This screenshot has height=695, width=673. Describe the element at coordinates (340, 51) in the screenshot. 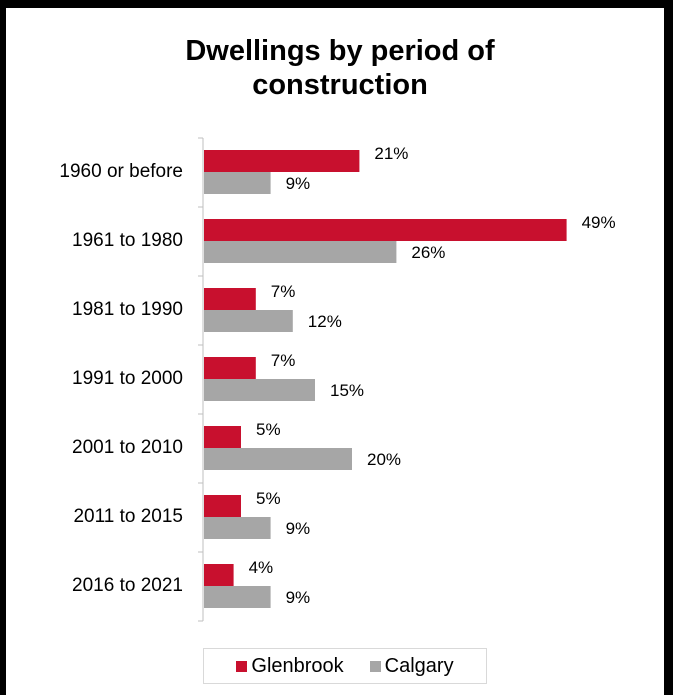

I see `chart-title-line1: Dwellings by period of` at that location.